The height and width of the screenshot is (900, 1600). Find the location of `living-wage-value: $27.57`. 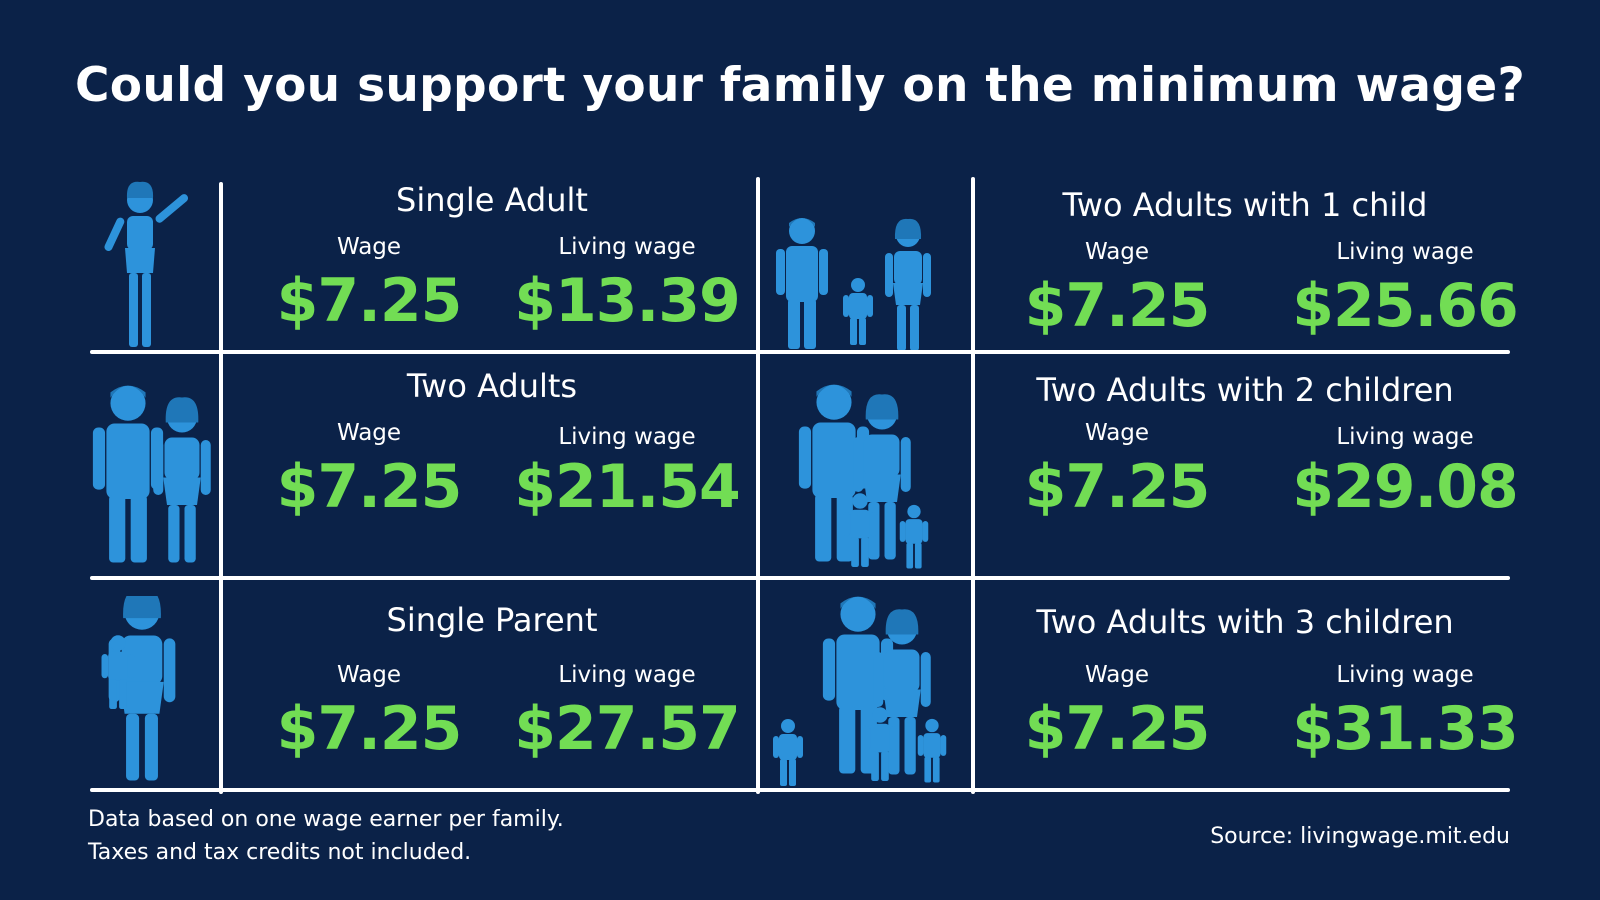

living-wage-value: $27.57 is located at coordinates (627, 729).